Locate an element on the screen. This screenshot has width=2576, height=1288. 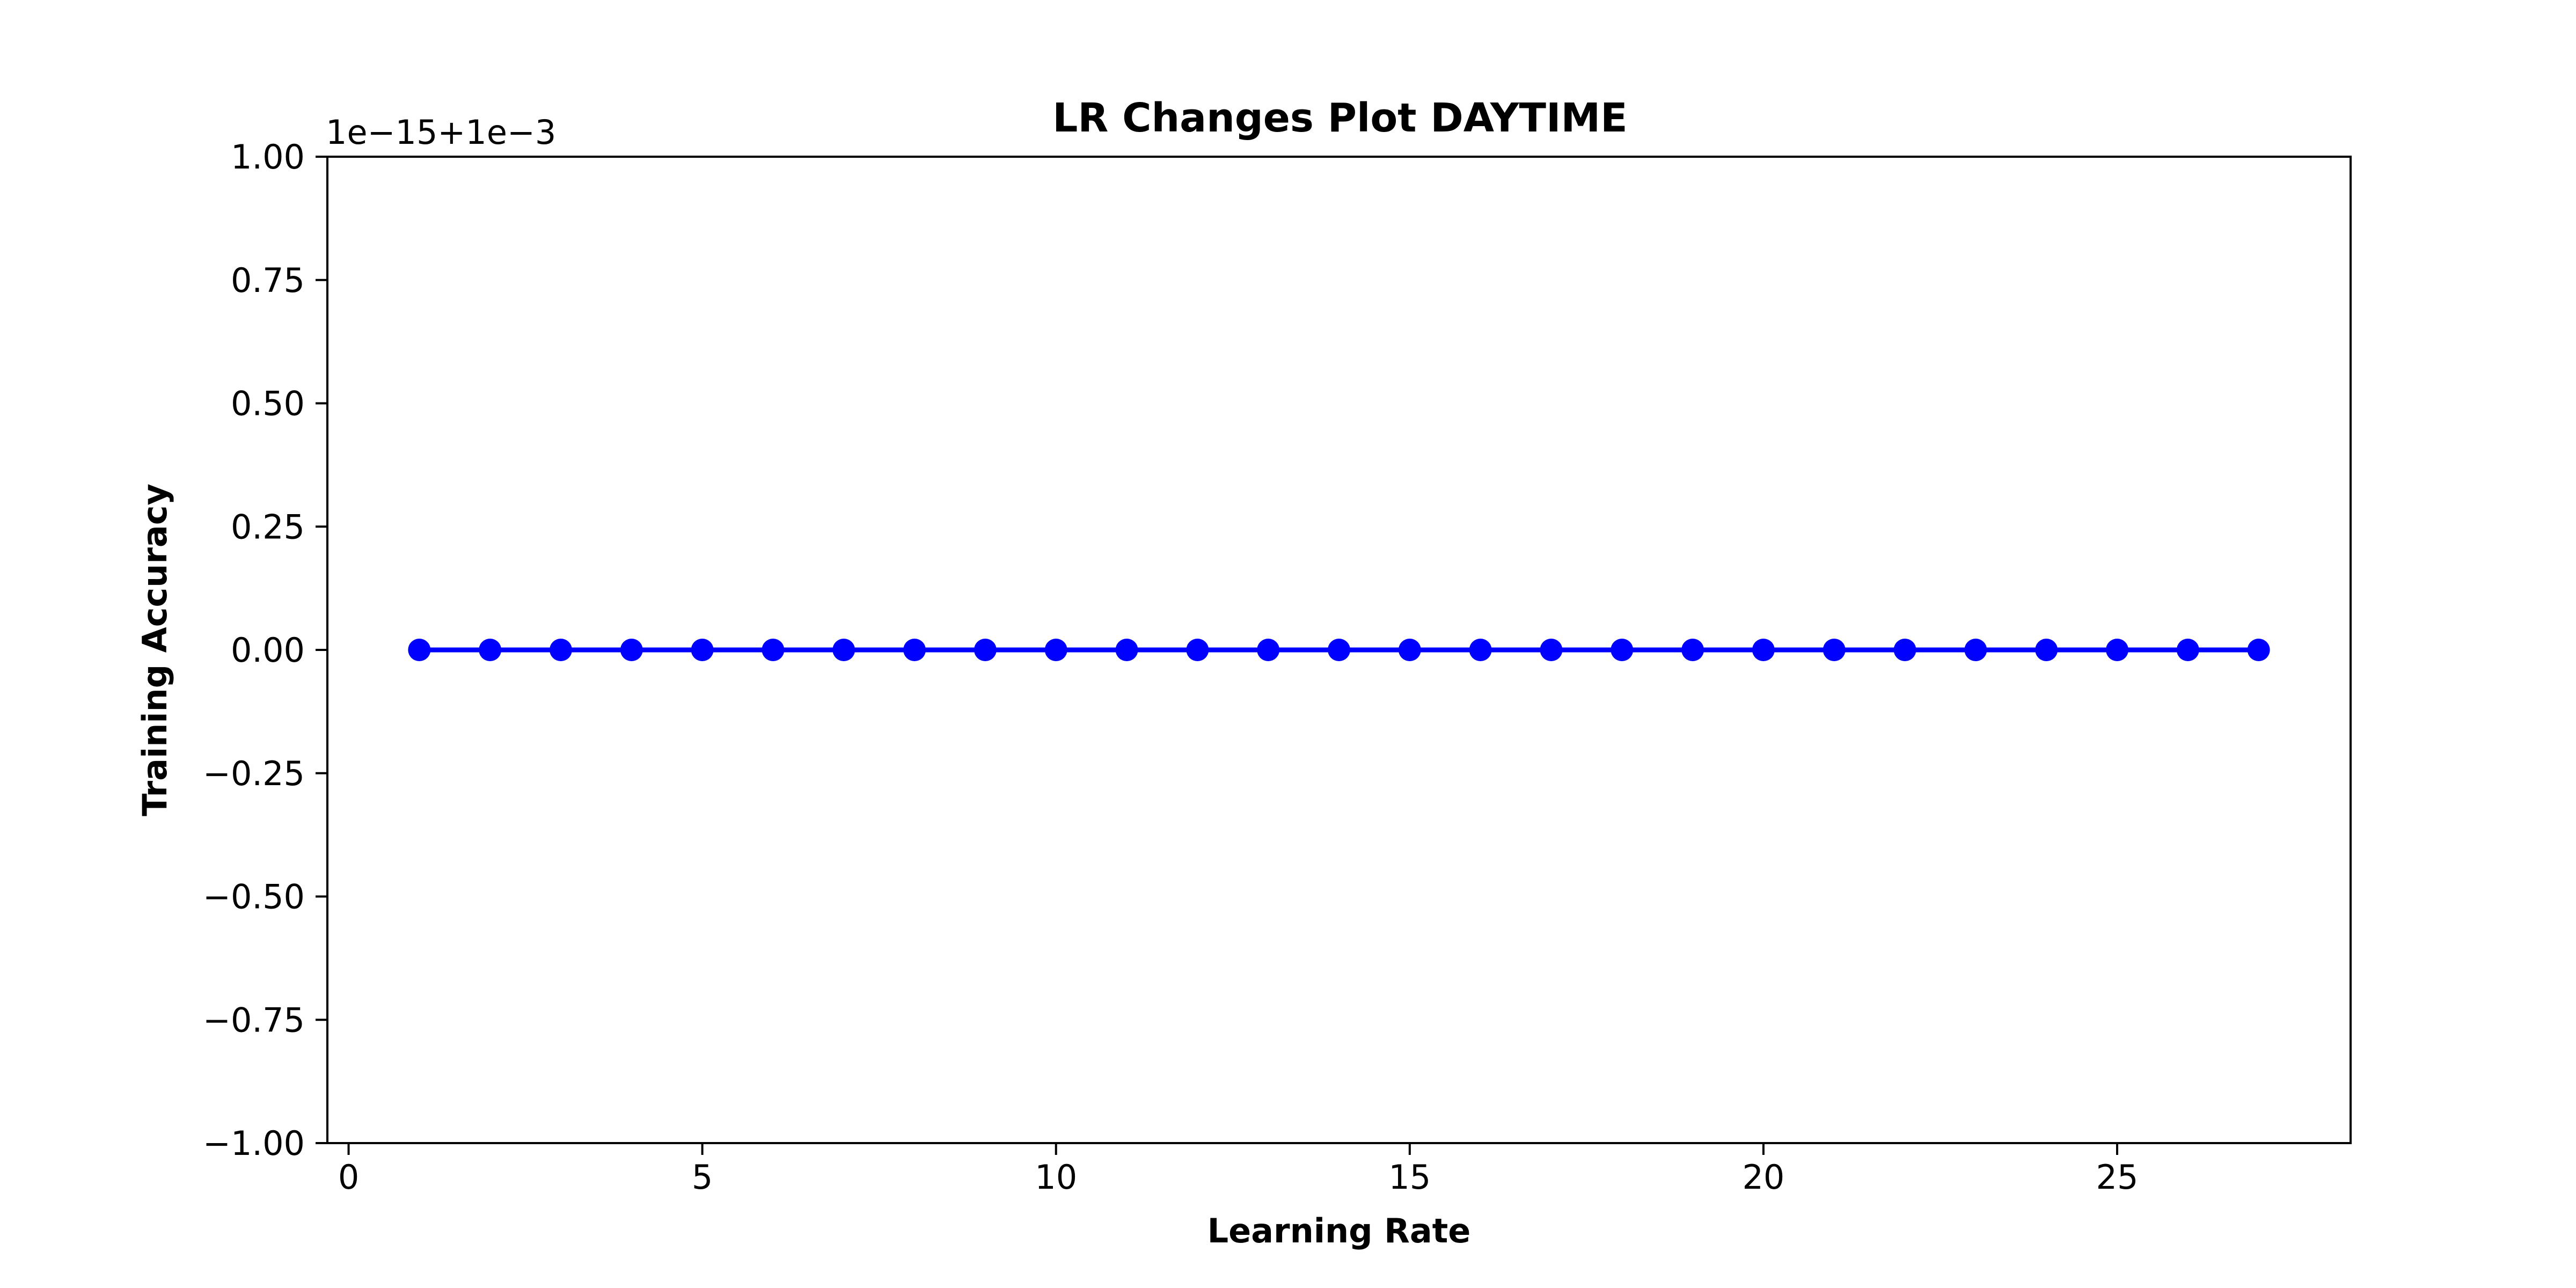
y-axis-ticks: −1.00 −0.75 −0.50 −0.25 0.00 0.25 0.50 0.75 1.00 is located at coordinates (265, 650).